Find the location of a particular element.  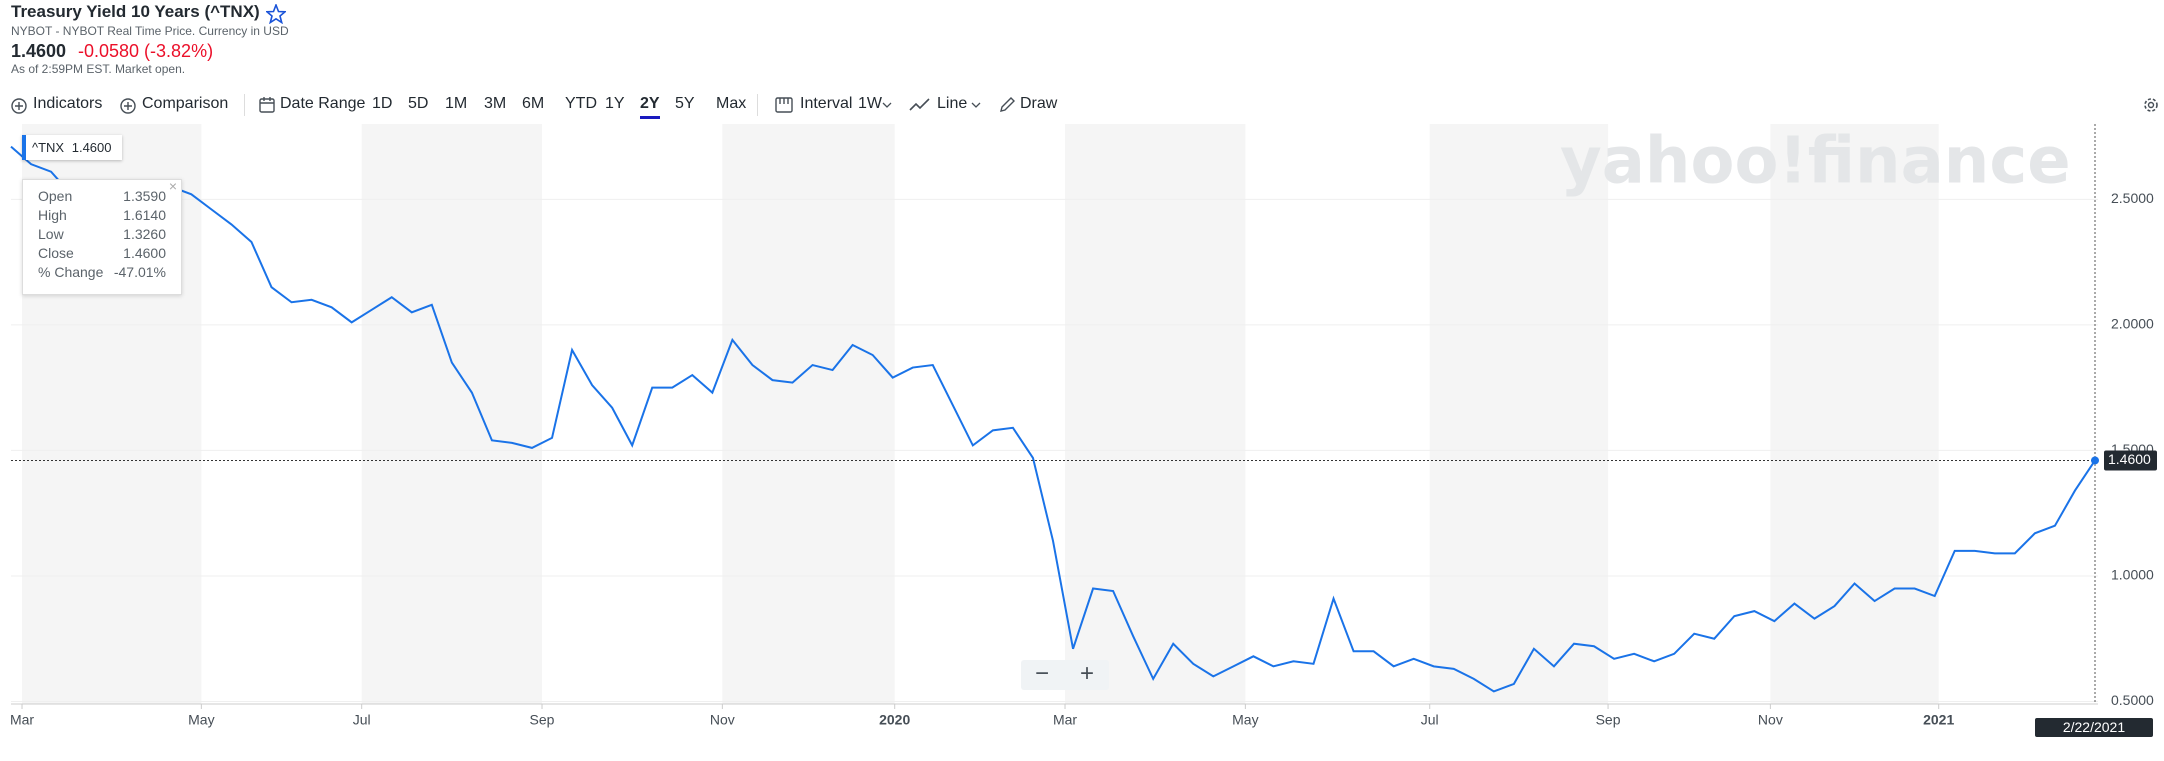

range-button: 5Y is located at coordinates (685, 103).